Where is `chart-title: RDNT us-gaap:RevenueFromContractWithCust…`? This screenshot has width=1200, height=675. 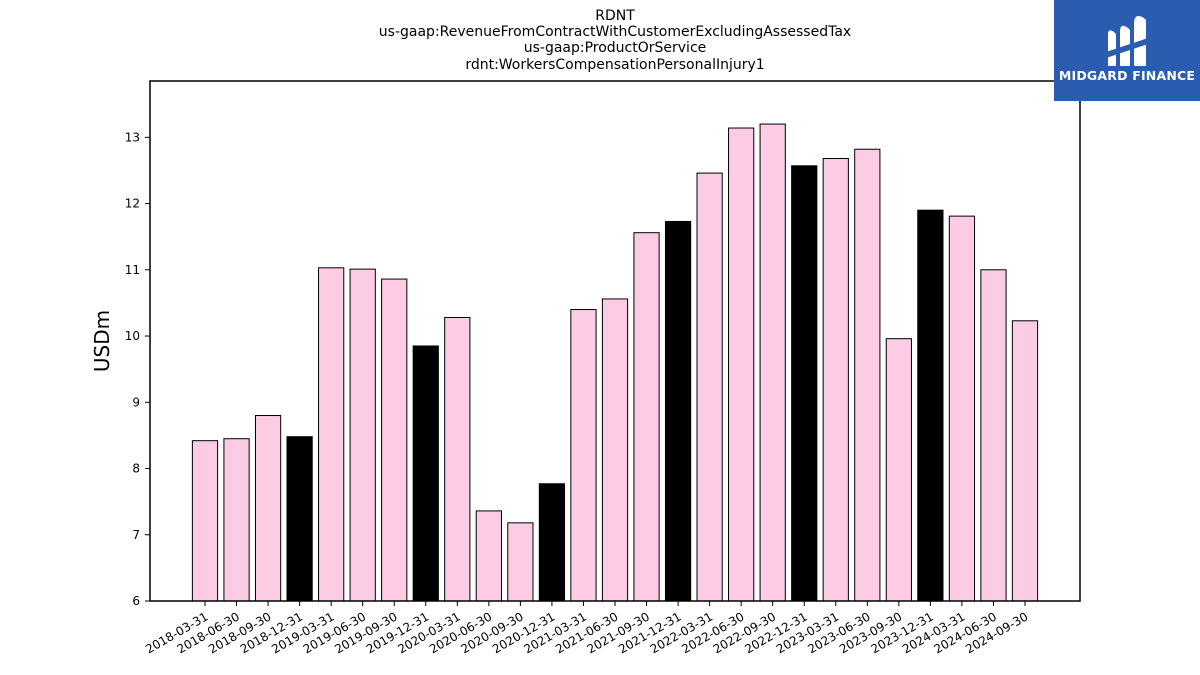
chart-title: RDNT us-gaap:RevenueFromContractWithCust… is located at coordinates (615, 40).